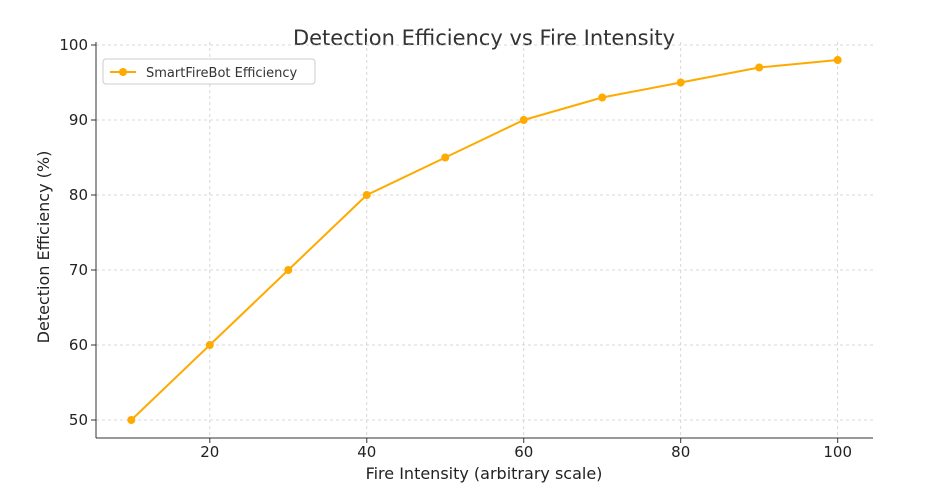 The height and width of the screenshot is (492, 939). Describe the element at coordinates (484, 473) in the screenshot. I see `x-axis-label: Fire Intensity (arbitrary scale)` at that location.